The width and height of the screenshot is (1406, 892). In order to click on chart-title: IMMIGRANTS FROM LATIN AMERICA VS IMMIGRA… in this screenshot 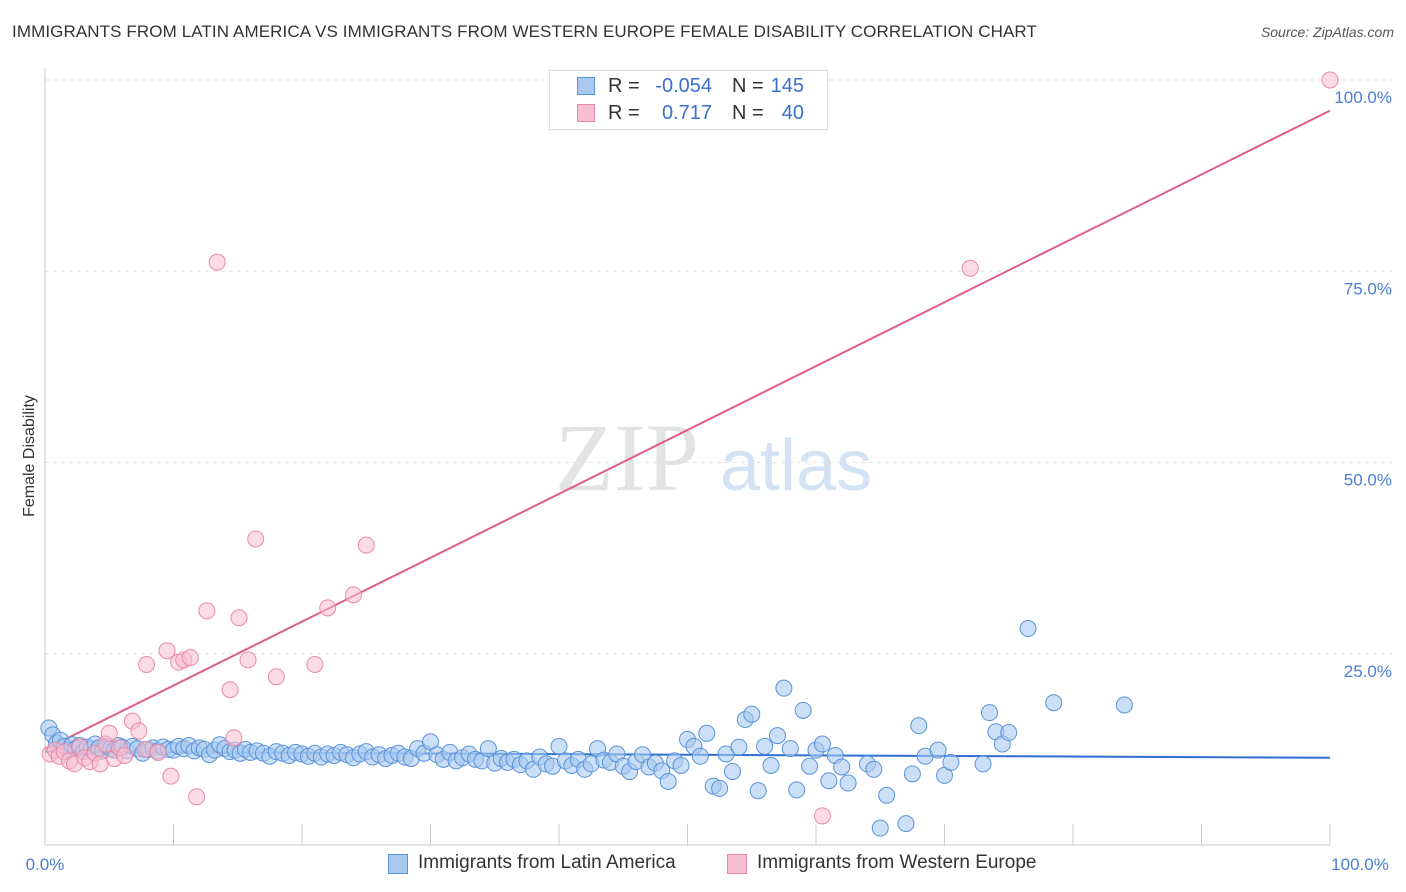, I will do `click(524, 31)`.